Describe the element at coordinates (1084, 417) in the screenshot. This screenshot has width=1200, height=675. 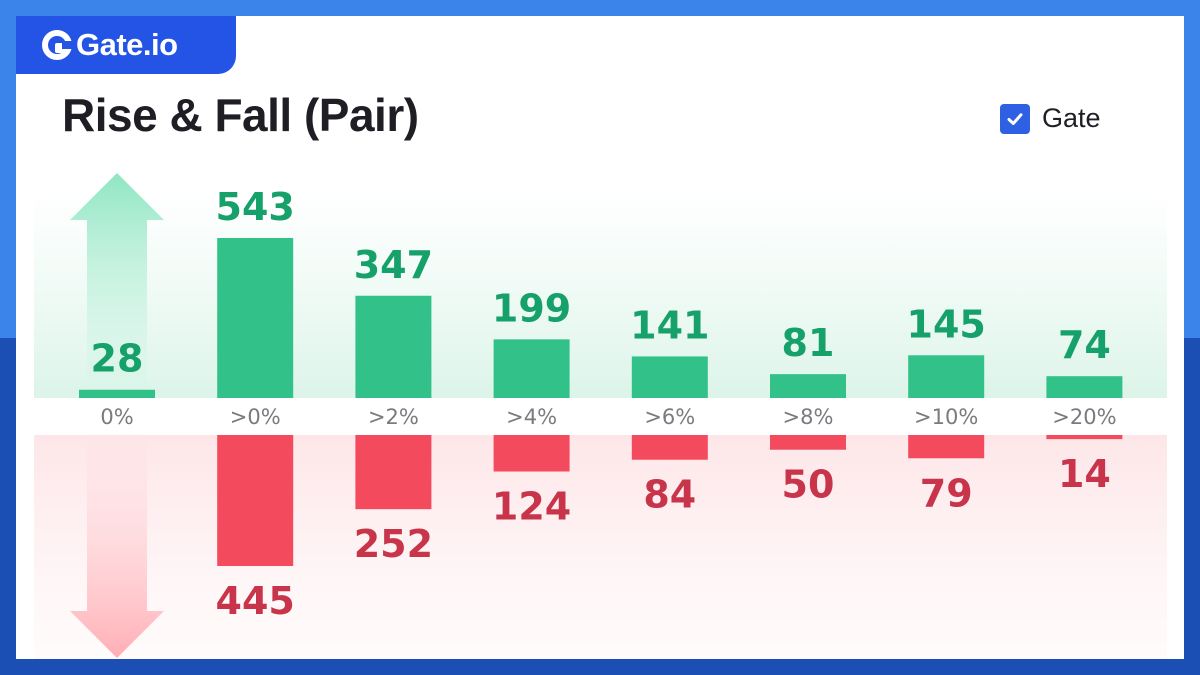
I see `category-tick-label: >20%` at that location.